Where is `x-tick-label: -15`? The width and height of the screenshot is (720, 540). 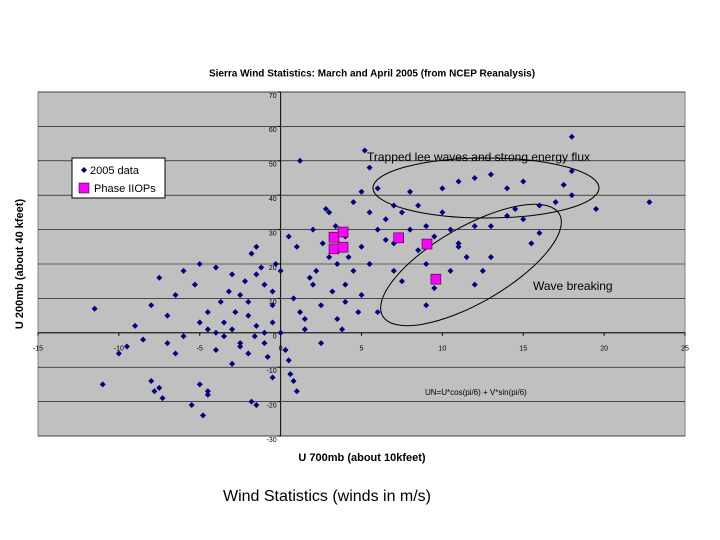 x-tick-label: -15 is located at coordinates (38, 349).